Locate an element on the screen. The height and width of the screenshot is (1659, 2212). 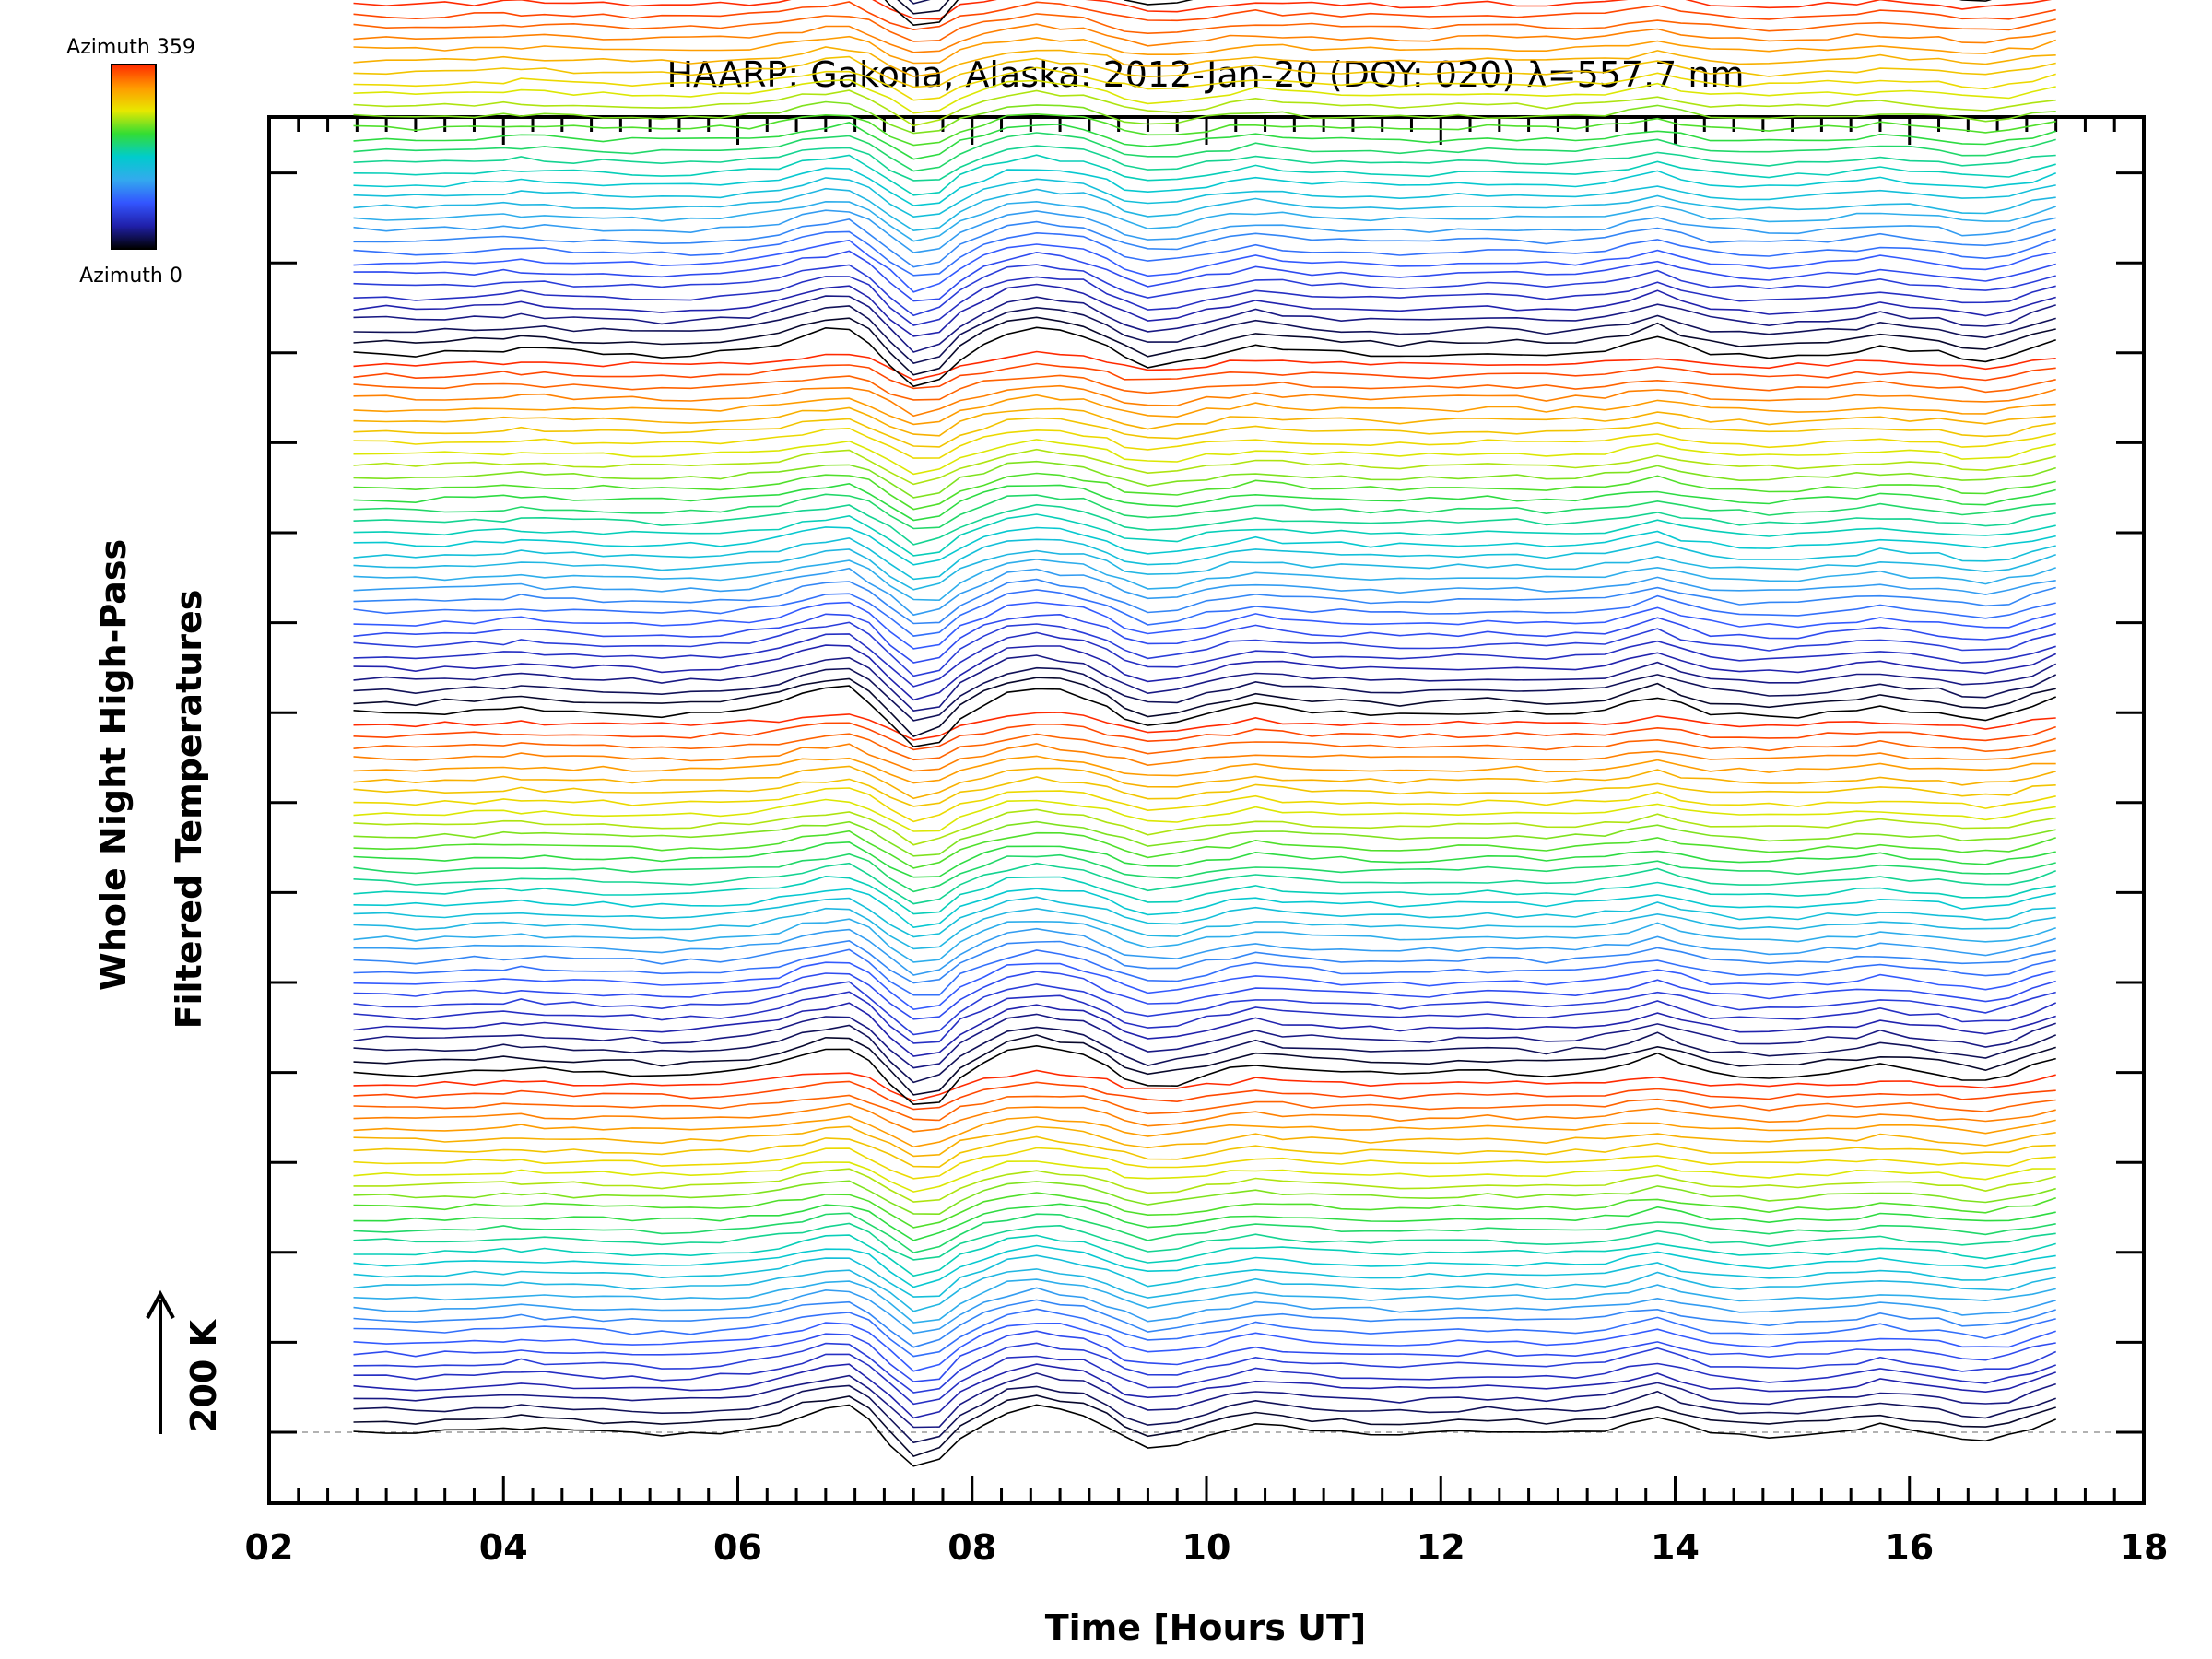
x-tick-label: 12 is located at coordinates (1441, 1547).